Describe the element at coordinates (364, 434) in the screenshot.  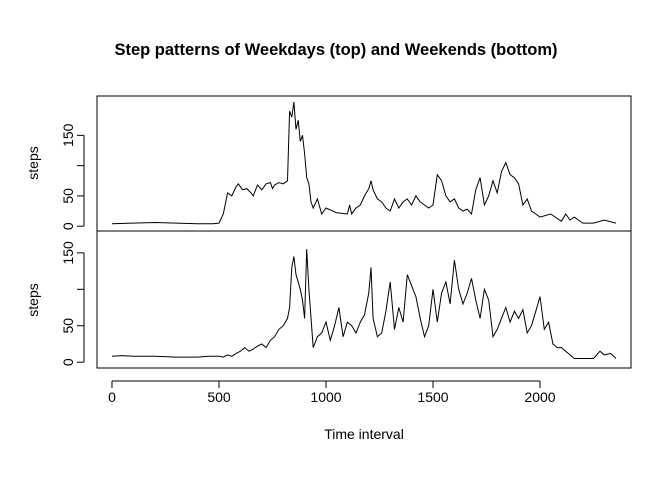
I see `x-axis-label: Time interval` at that location.